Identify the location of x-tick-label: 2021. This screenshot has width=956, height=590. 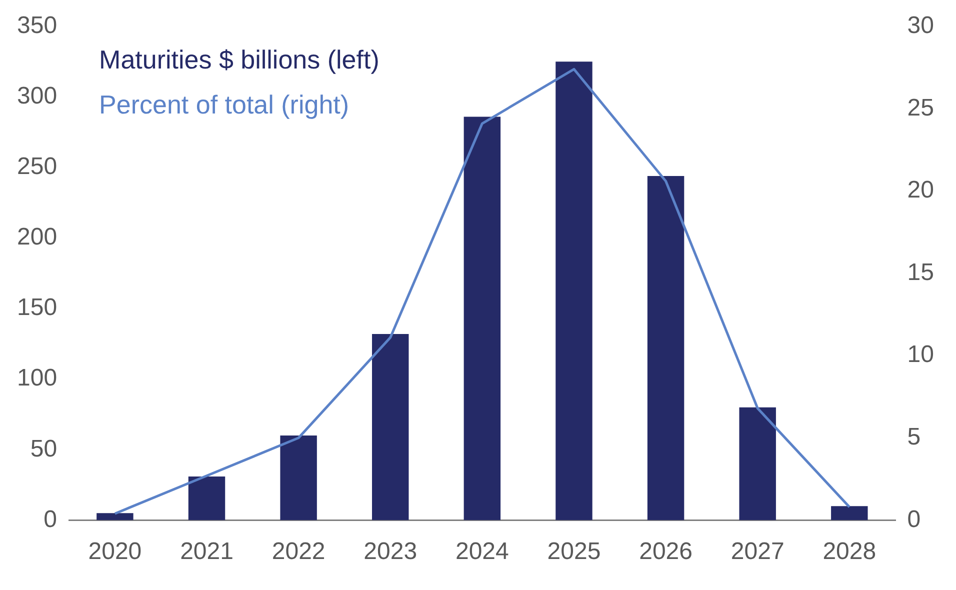
(207, 552).